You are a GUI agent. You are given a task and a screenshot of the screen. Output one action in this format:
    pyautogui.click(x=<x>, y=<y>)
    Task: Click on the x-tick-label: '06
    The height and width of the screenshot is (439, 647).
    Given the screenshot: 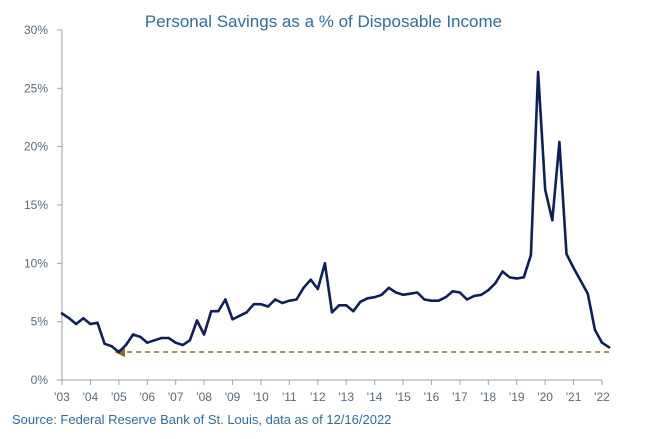 What is the action you would take?
    pyautogui.click(x=147, y=397)
    